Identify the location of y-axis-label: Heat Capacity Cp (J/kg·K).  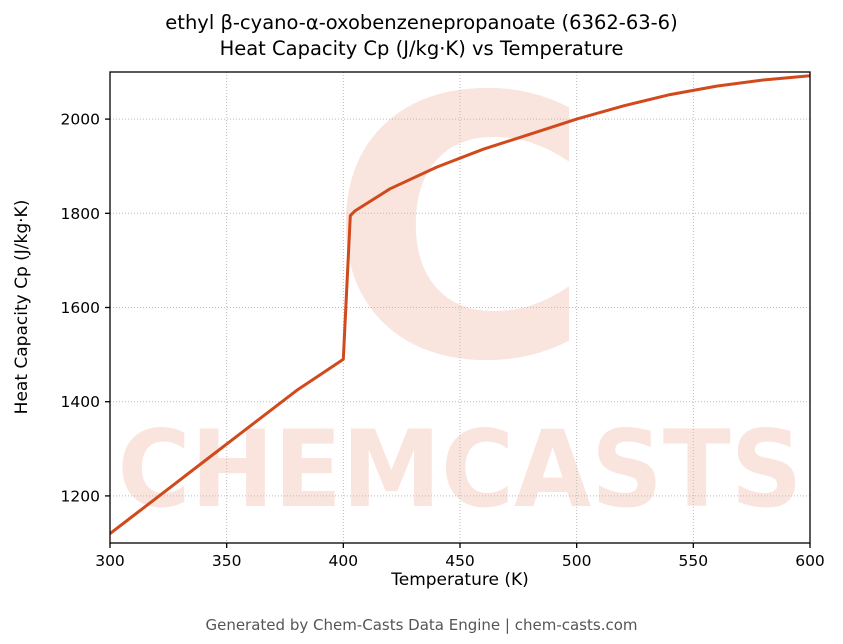
(22, 307).